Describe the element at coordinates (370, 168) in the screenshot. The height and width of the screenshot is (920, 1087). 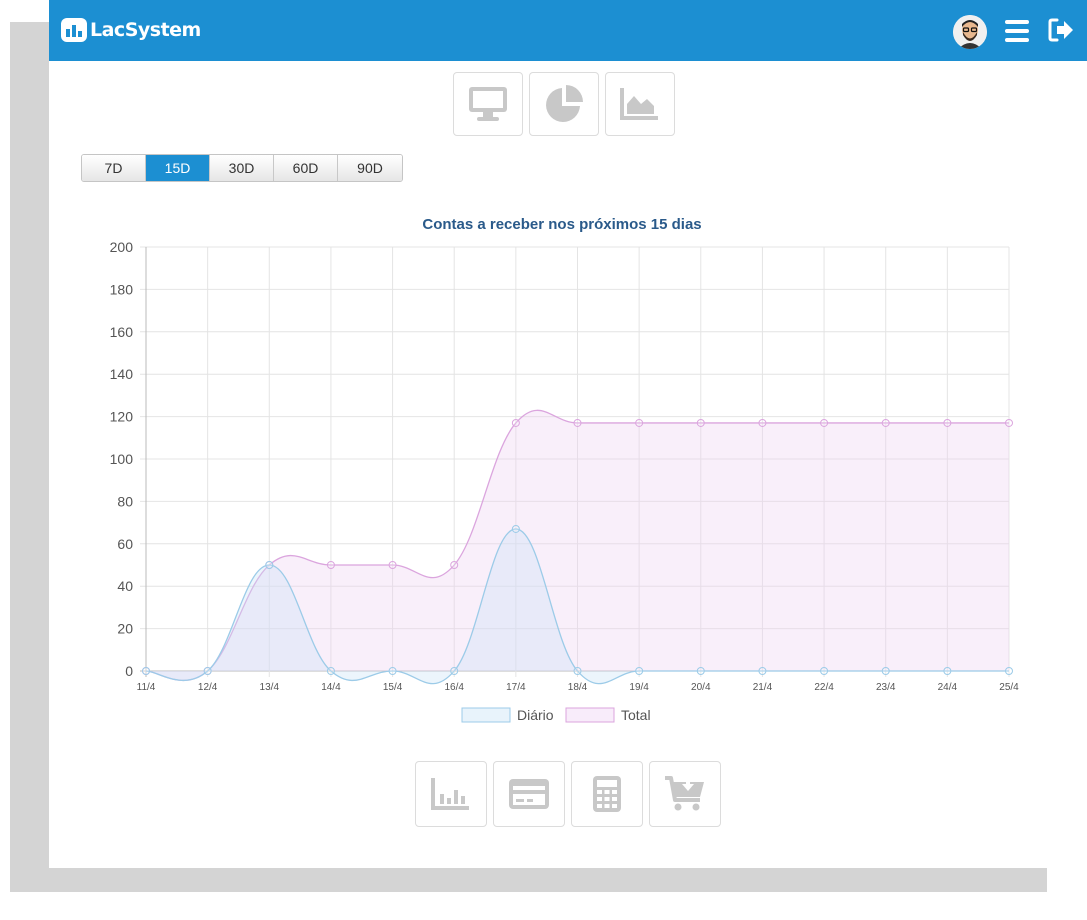
I see `period-90d-button: 90D` at that location.